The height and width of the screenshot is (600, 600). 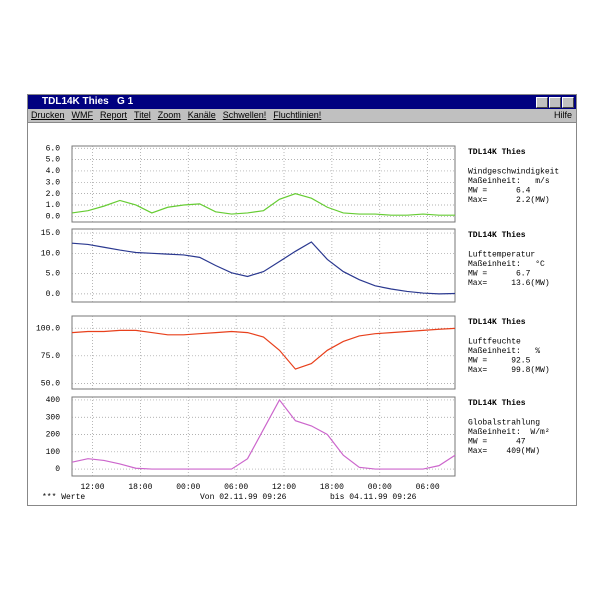 What do you see at coordinates (50, 356) in the screenshot?
I see `y-tick-label: 75.0` at bounding box center [50, 356].